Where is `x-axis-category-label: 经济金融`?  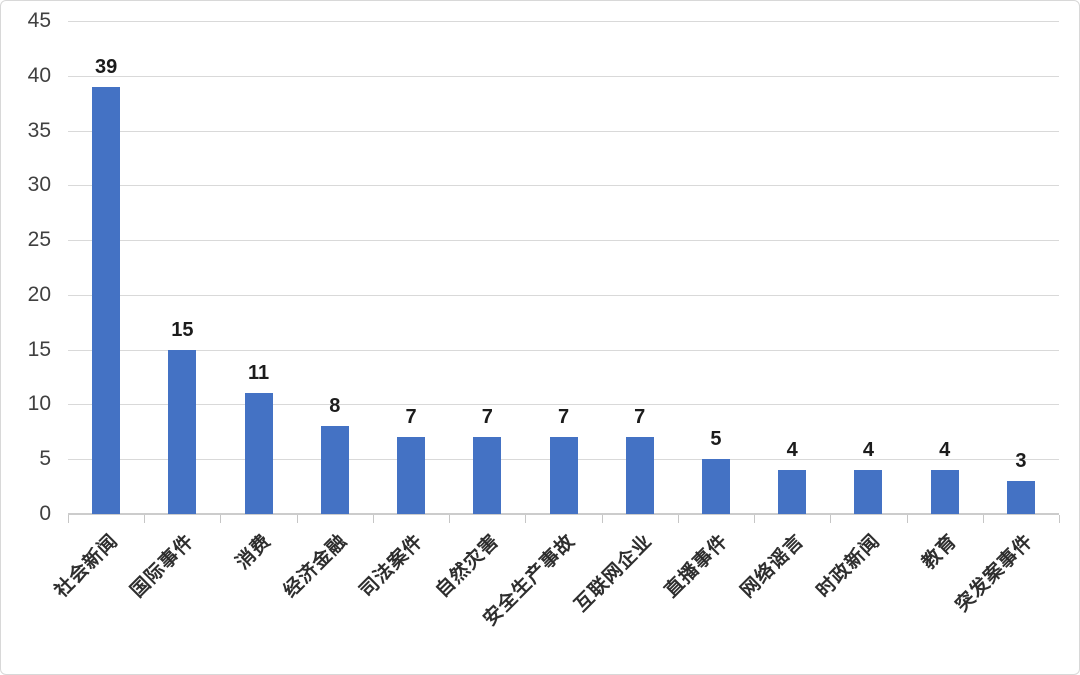
x-axis-category-label: 经济金融 is located at coordinates (315, 566).